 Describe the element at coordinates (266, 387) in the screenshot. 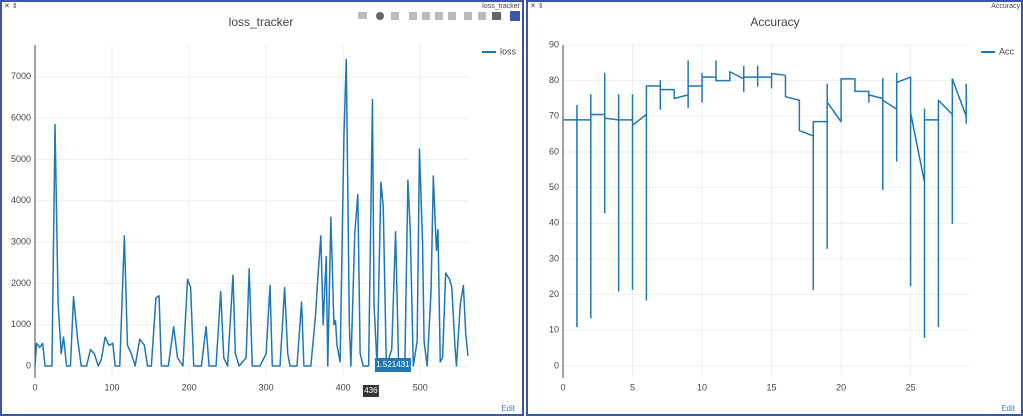

I see `x-tick-label: 300` at that location.